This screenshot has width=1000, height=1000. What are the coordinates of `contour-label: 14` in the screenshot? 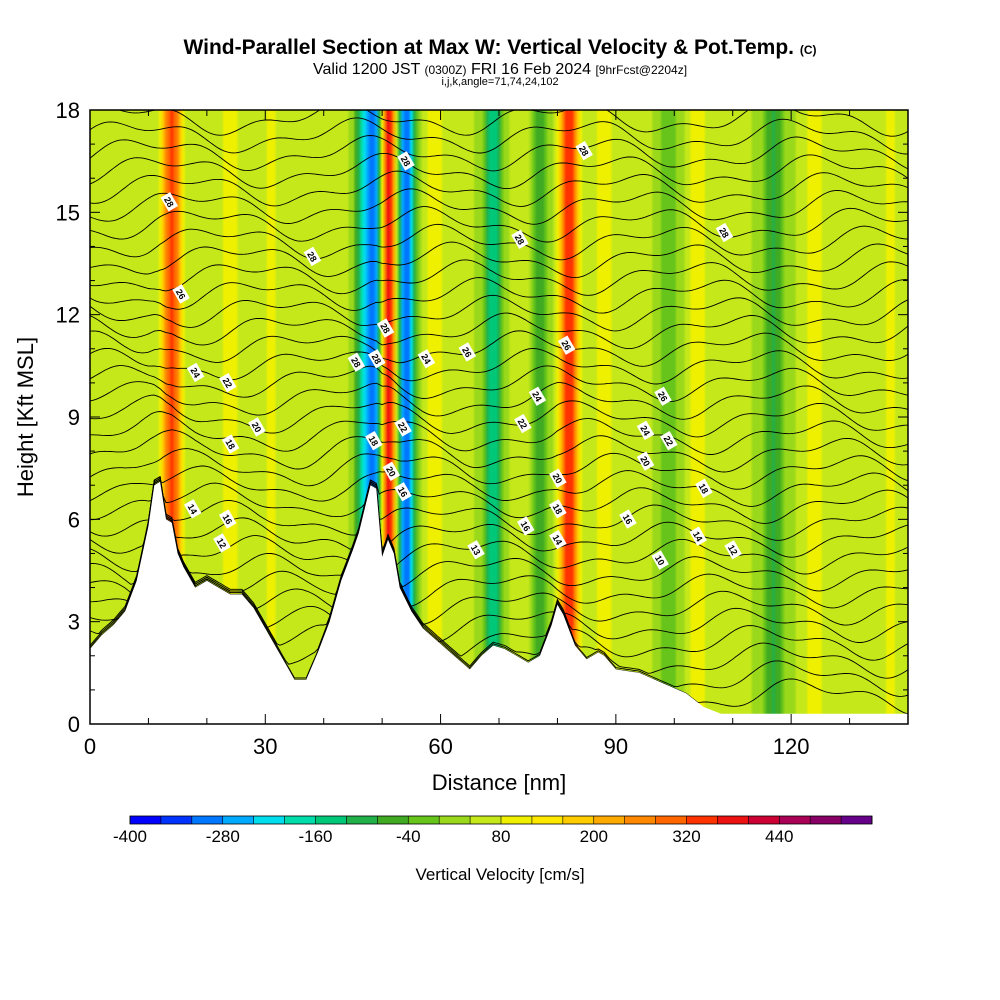 It's located at (558, 539).